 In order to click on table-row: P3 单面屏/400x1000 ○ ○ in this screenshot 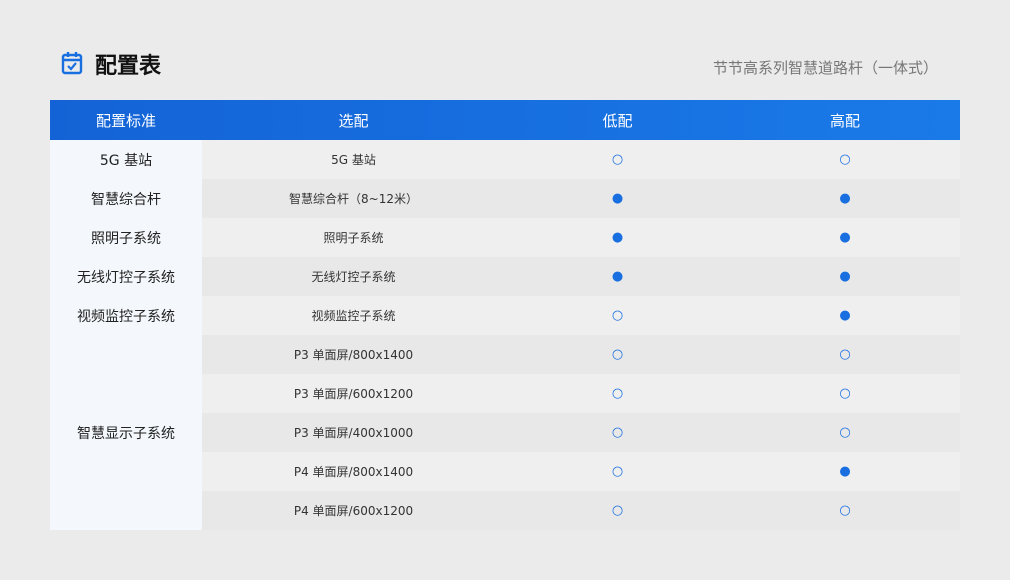, I will do `click(505, 432)`.